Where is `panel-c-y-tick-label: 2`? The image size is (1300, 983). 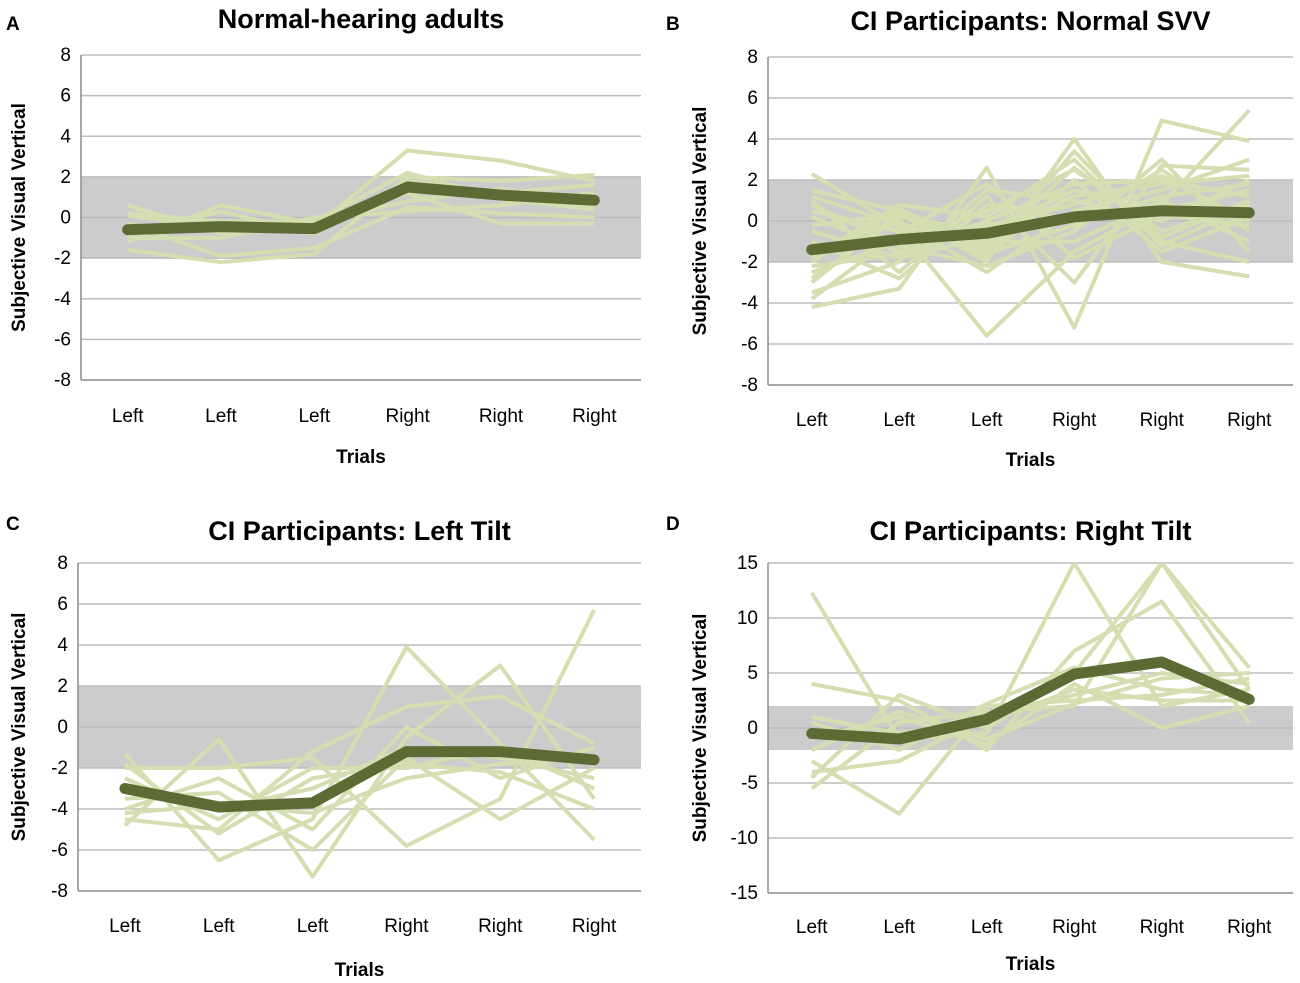 panel-c-y-tick-label: 2 is located at coordinates (62, 686).